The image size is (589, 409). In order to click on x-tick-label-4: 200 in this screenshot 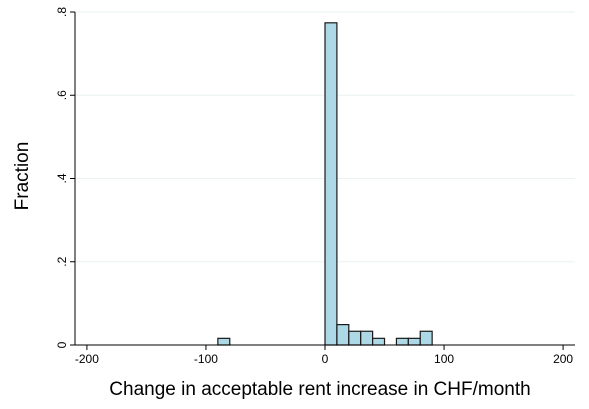, I will do `click(563, 359)`.